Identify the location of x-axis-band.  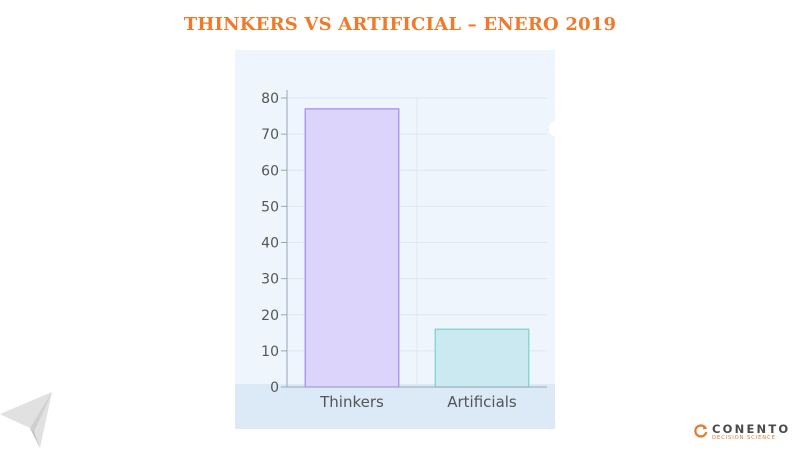
(395, 406).